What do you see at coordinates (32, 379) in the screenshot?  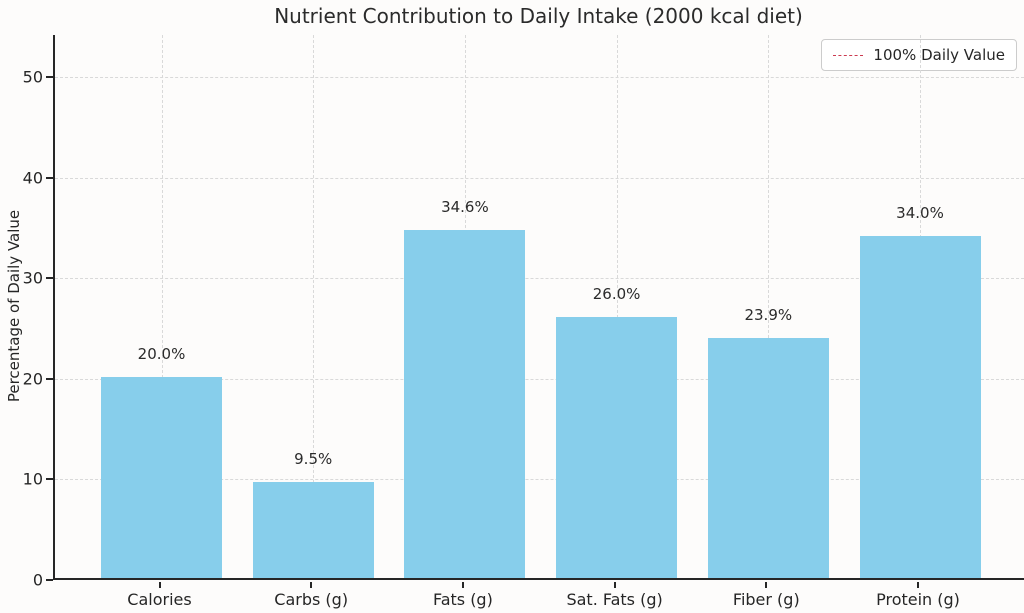 I see `y-tick-label-20: 20` at bounding box center [32, 379].